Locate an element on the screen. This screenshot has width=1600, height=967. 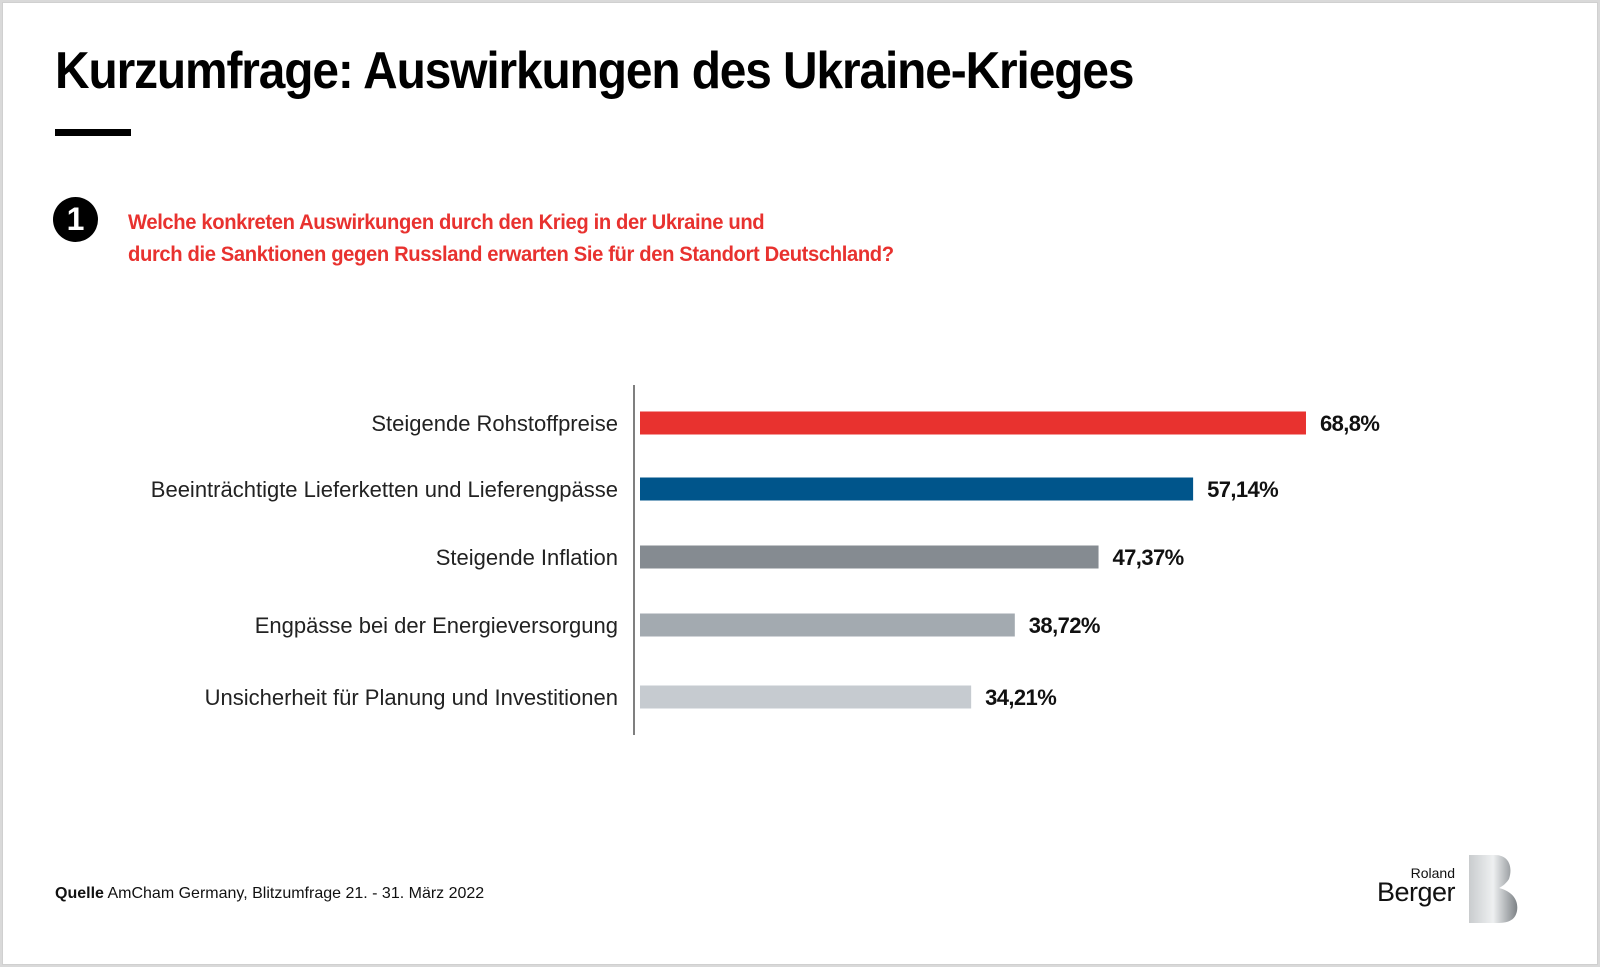
value-label: 47,37% is located at coordinates (1148, 557).